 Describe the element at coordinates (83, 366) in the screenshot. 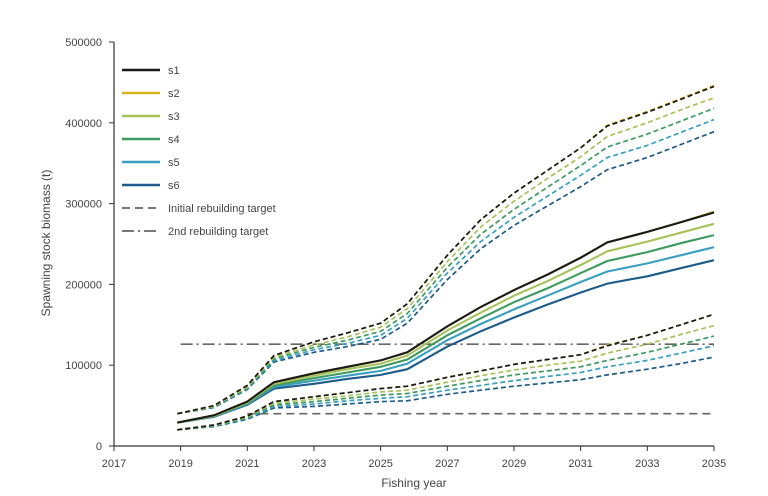

I see `y-tick-label: 100000` at that location.